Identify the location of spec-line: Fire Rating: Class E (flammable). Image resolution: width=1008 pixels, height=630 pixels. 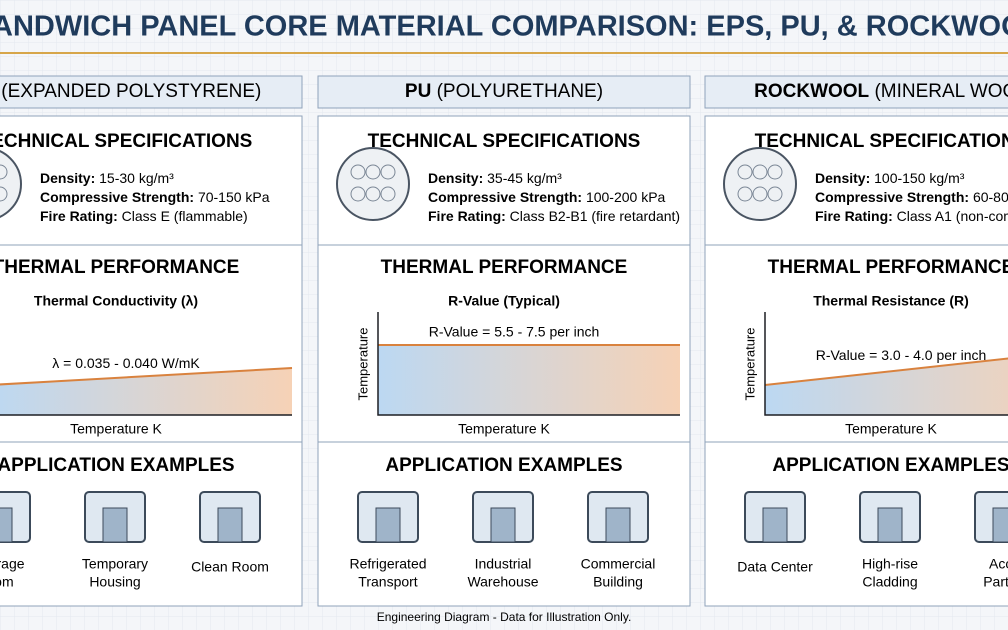
(144, 216).